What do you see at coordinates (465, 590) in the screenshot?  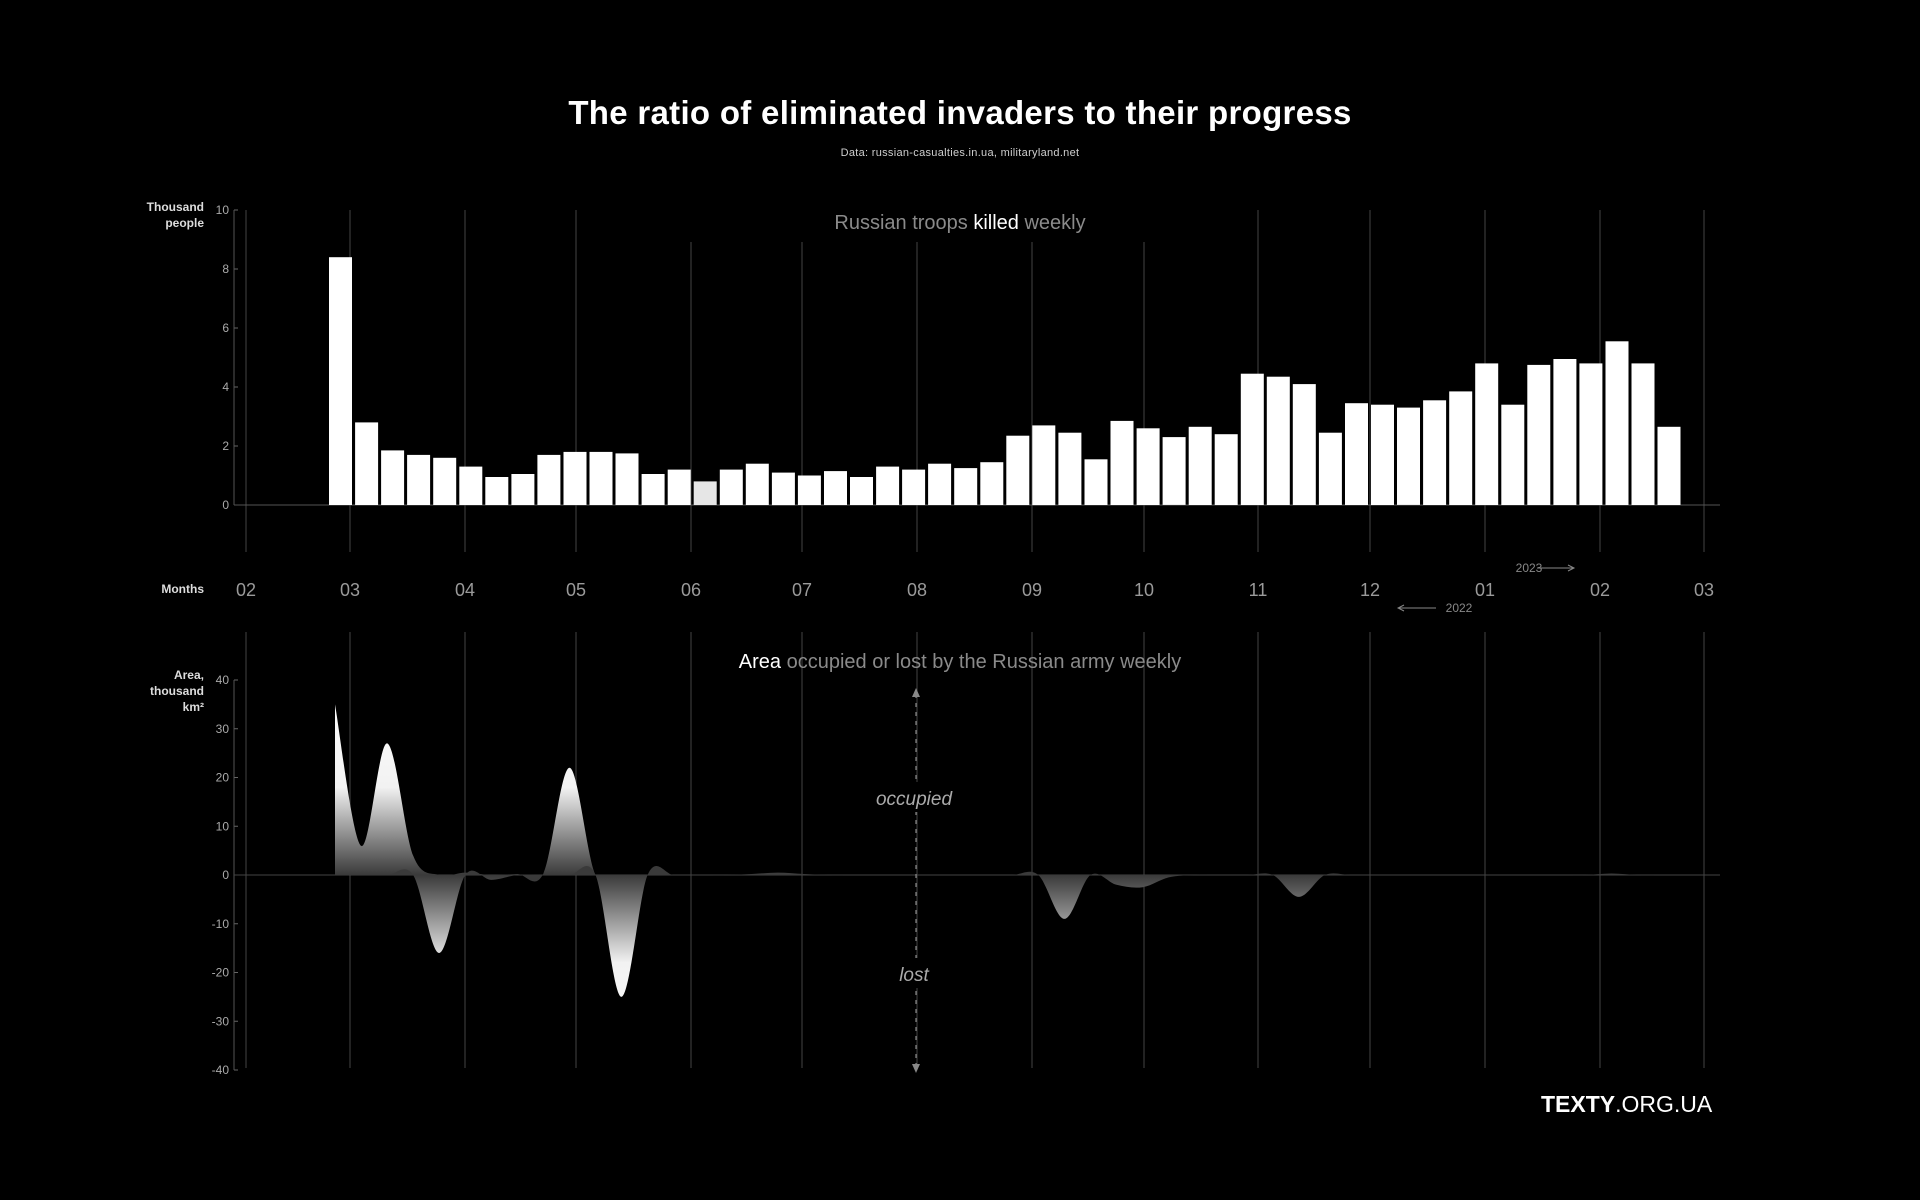 I see `month-label: 04` at bounding box center [465, 590].